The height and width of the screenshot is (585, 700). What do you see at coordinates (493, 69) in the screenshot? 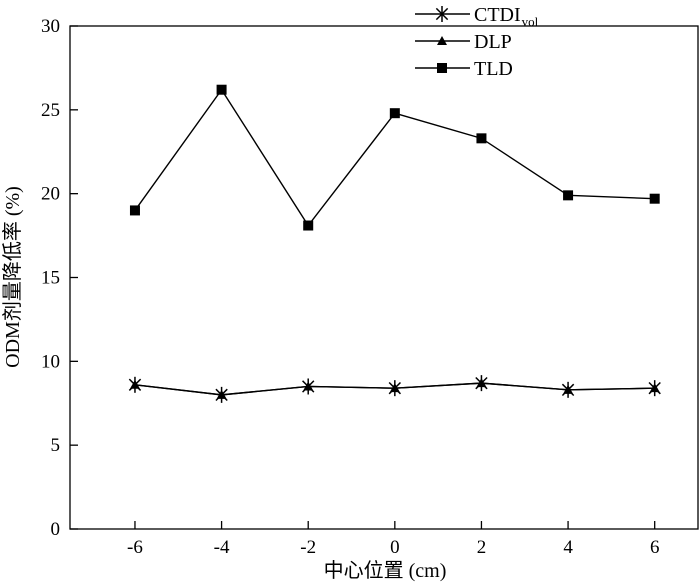
I see `legend-label: TLD` at bounding box center [493, 69].